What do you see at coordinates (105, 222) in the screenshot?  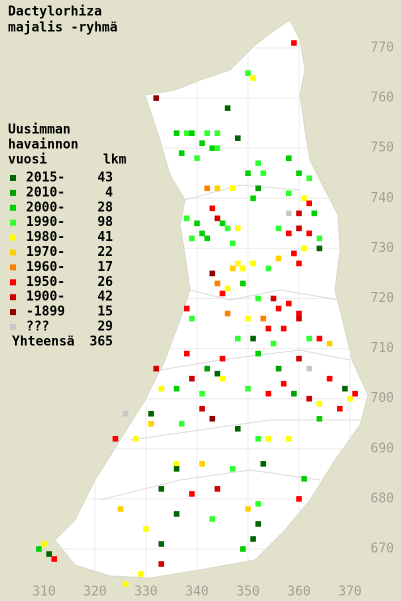 I see `legend-count: 98` at bounding box center [105, 222].